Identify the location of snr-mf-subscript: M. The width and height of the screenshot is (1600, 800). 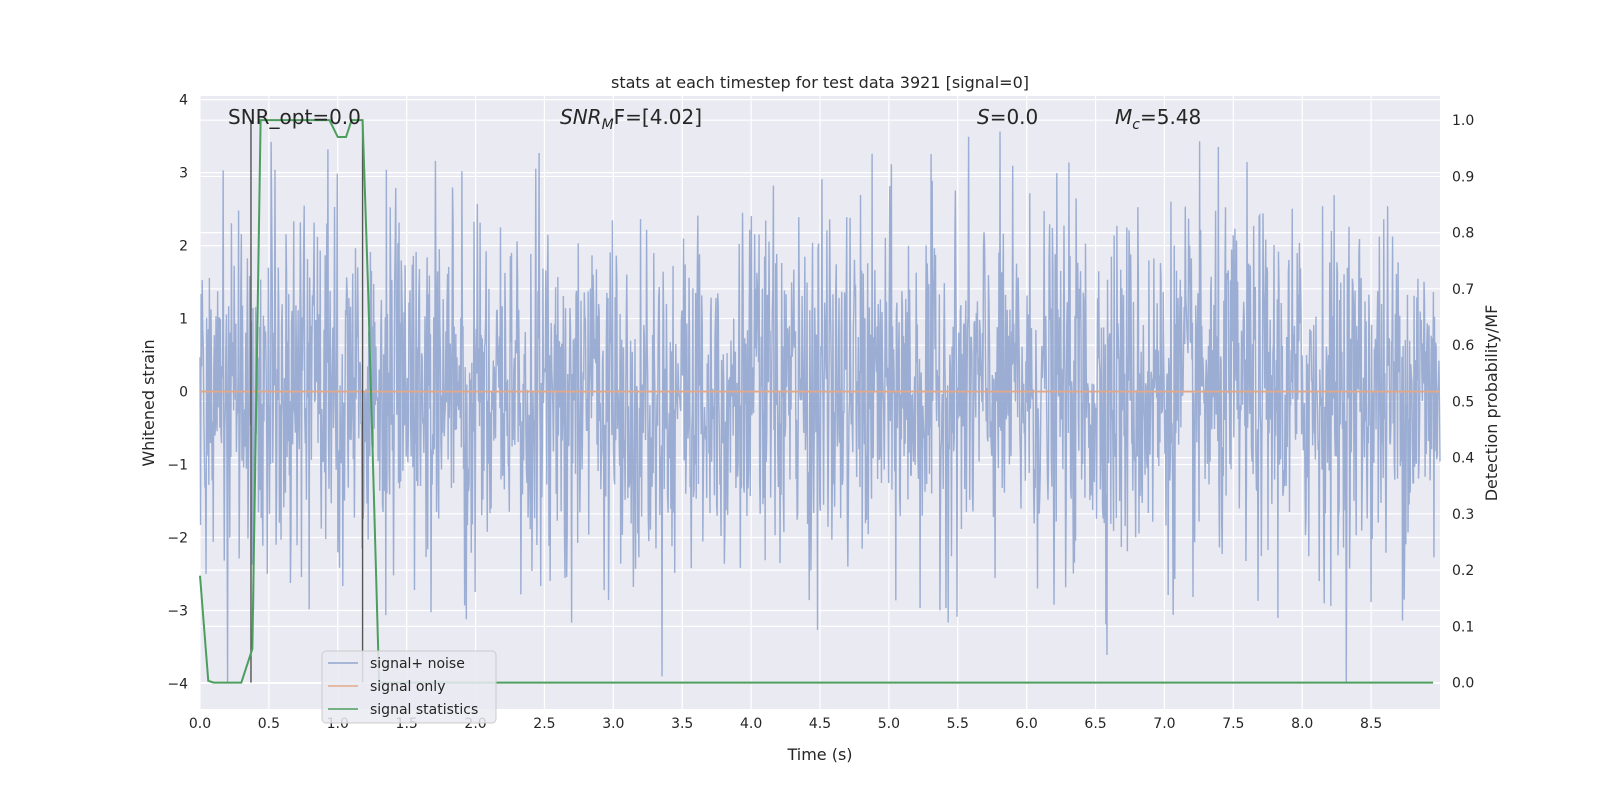
(608, 125).